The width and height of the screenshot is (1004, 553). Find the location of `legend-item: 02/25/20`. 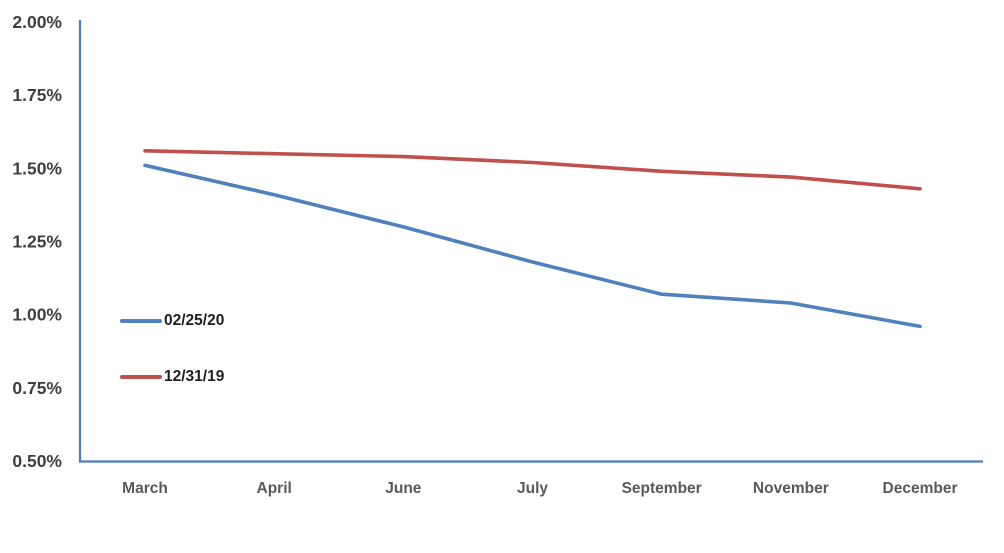

legend-item: 02/25/20 is located at coordinates (172, 321).